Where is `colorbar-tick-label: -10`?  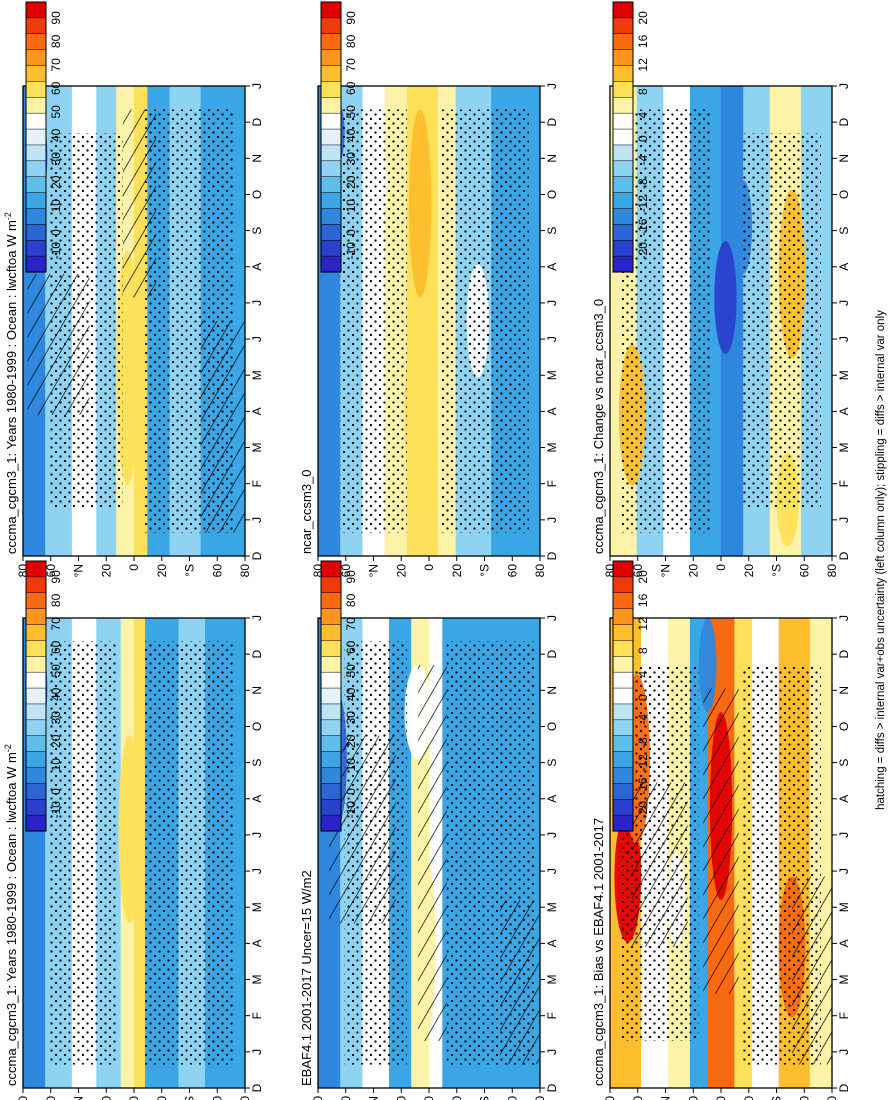
colorbar-tick-label: -10 is located at coordinates (56, 810).